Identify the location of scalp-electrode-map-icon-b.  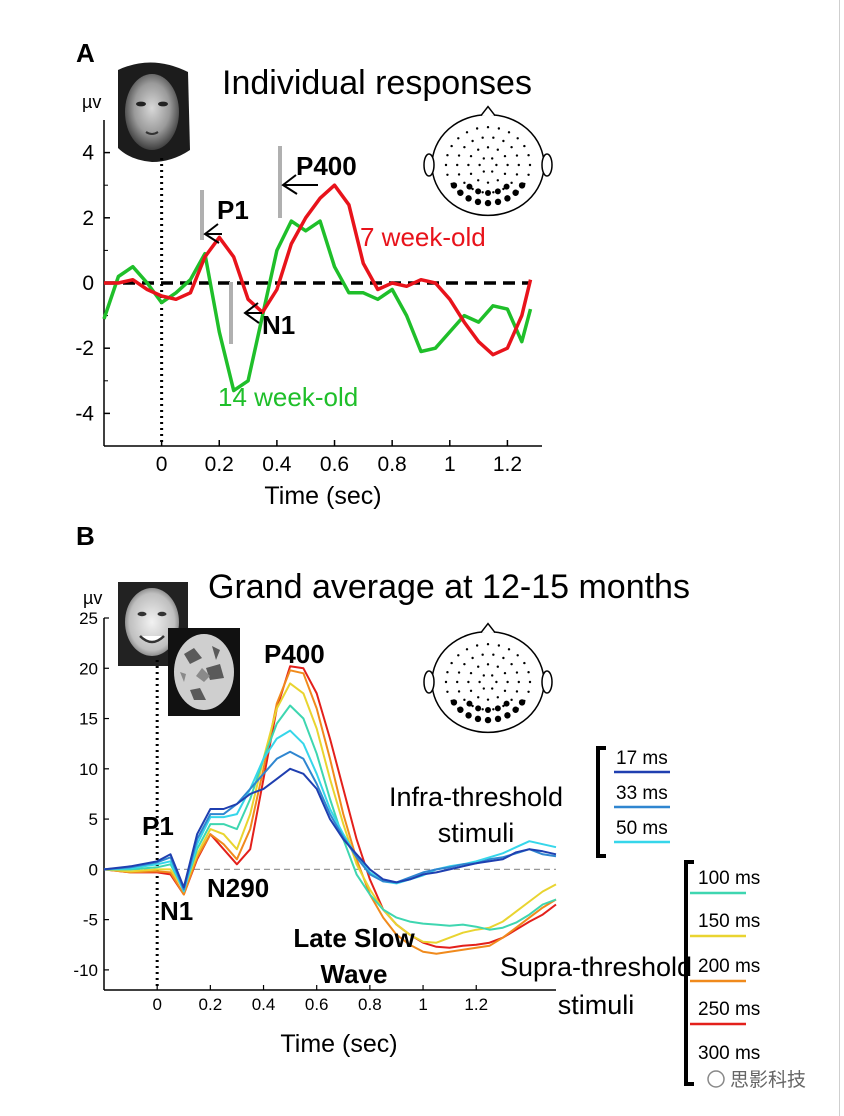
(488, 678).